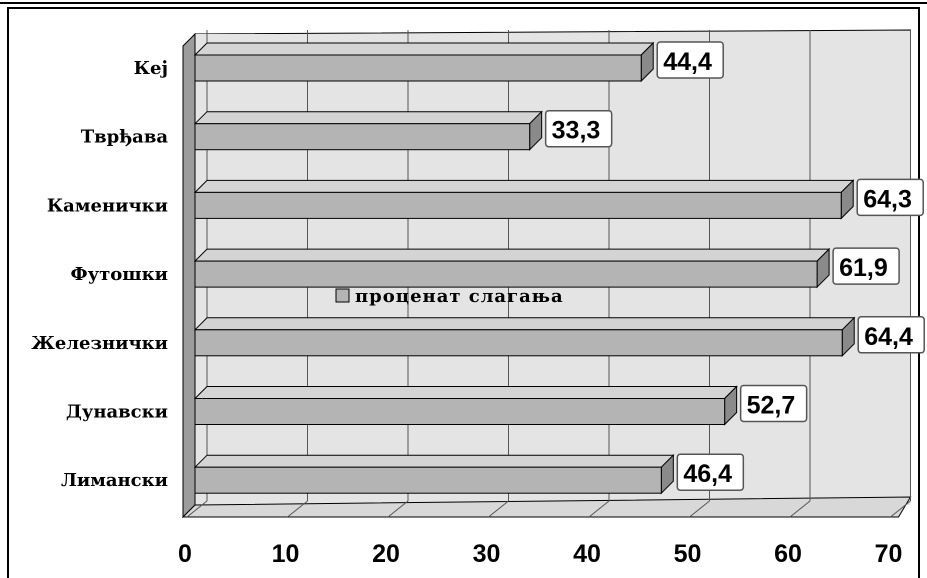 The height and width of the screenshot is (578, 927). Describe the element at coordinates (125, 137) in the screenshot. I see `category-label: Тврђава` at that location.